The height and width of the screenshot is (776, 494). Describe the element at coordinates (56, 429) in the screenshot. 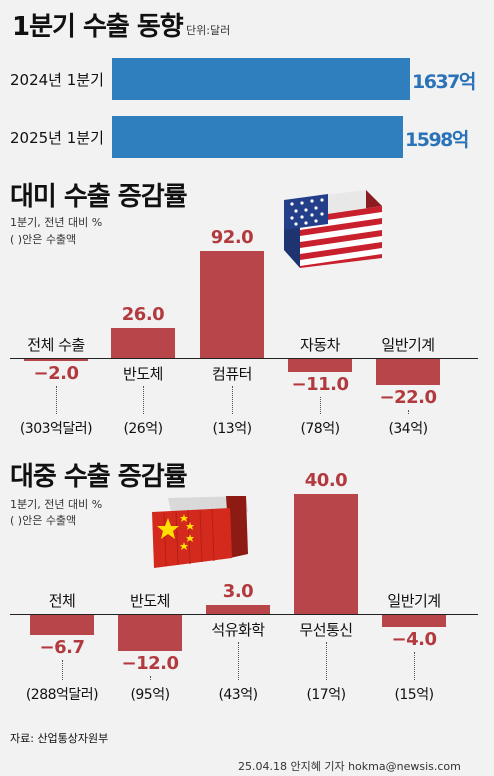

I see `export-amount-label: (303억달러)` at that location.